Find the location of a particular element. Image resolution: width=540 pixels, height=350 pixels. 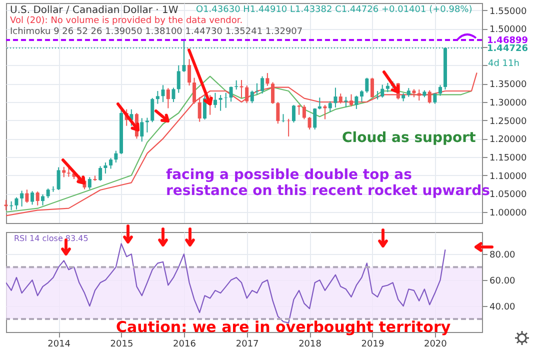

annotation: RSI 14 close 83.45 is located at coordinates (51, 238).